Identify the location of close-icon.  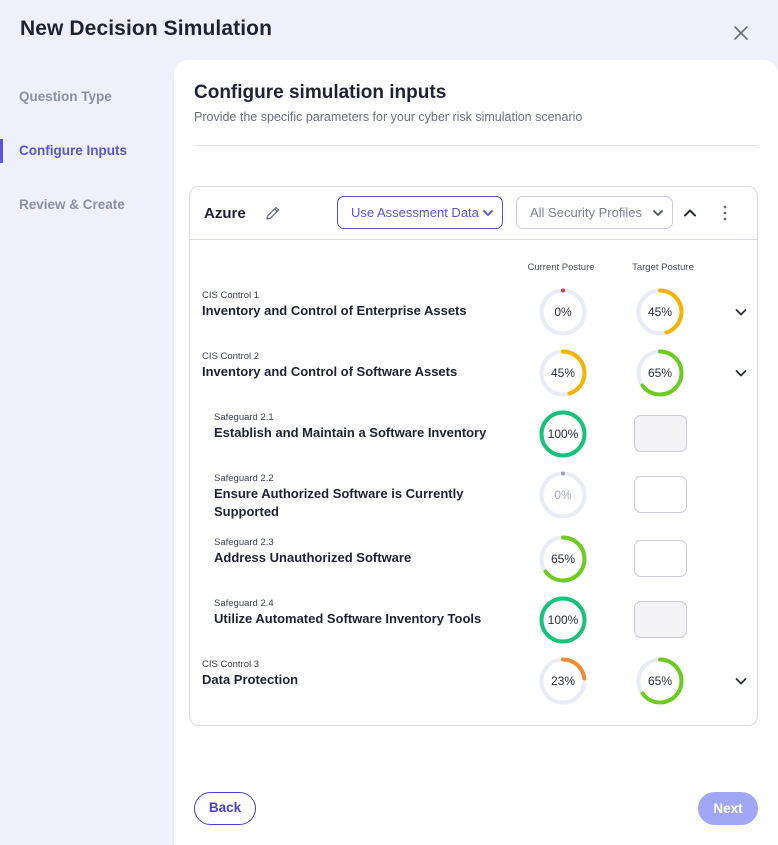
(741, 33).